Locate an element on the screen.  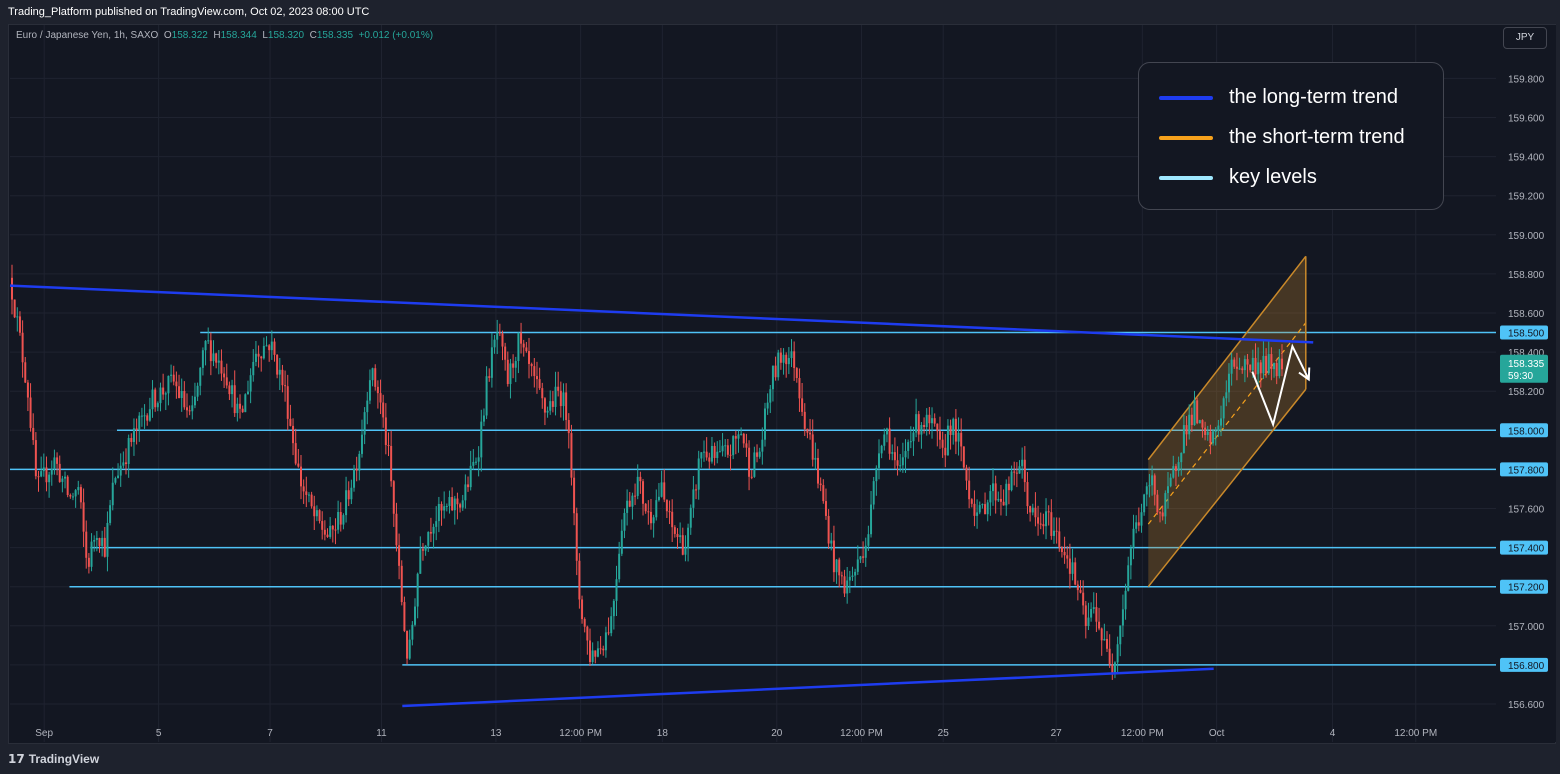
price-tick-label: 159.400 is located at coordinates (1526, 158).